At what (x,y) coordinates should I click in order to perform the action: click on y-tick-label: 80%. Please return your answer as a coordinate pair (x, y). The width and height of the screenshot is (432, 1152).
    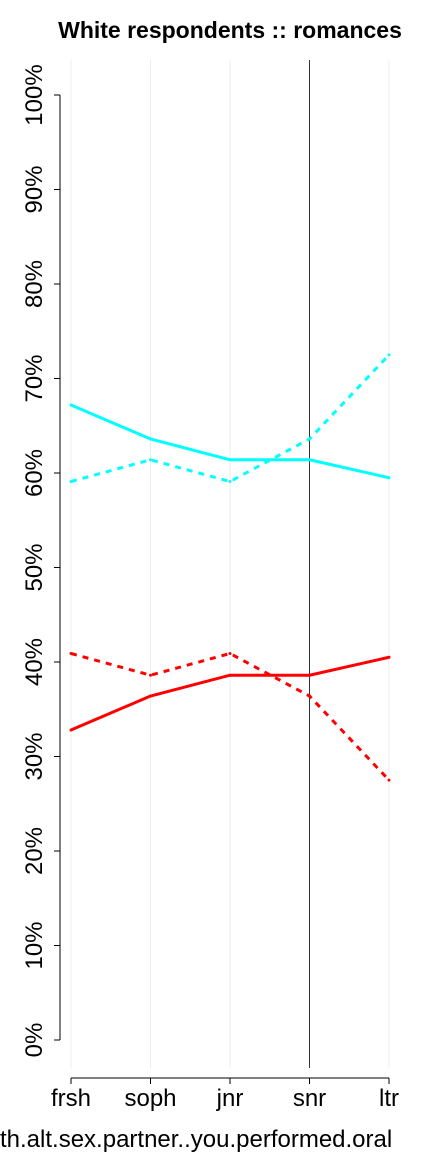
    Looking at the image, I should click on (34, 284).